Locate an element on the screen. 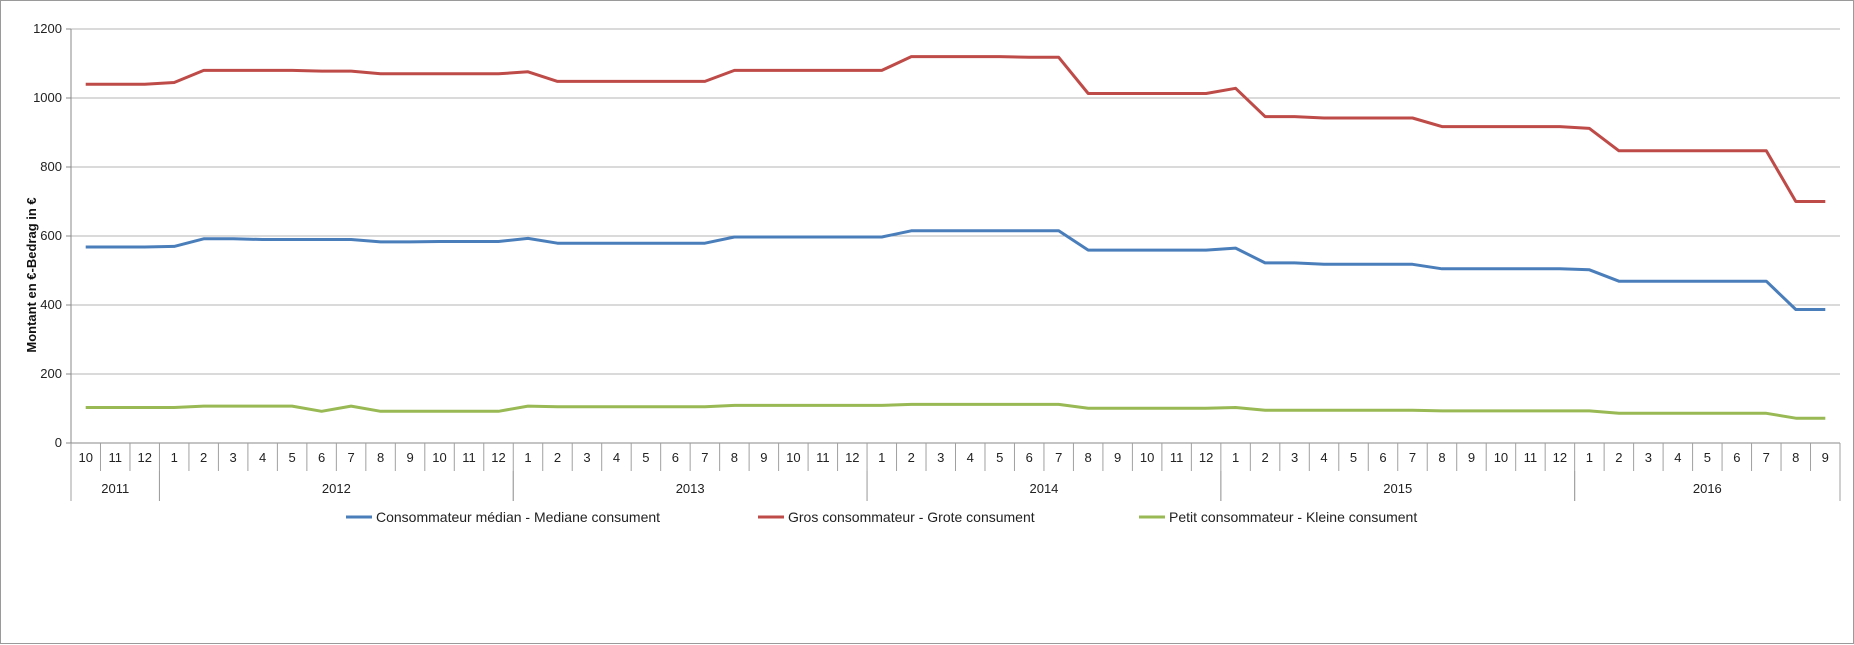 The height and width of the screenshot is (645, 1854). y-tick-label: 1200 is located at coordinates (47, 28).